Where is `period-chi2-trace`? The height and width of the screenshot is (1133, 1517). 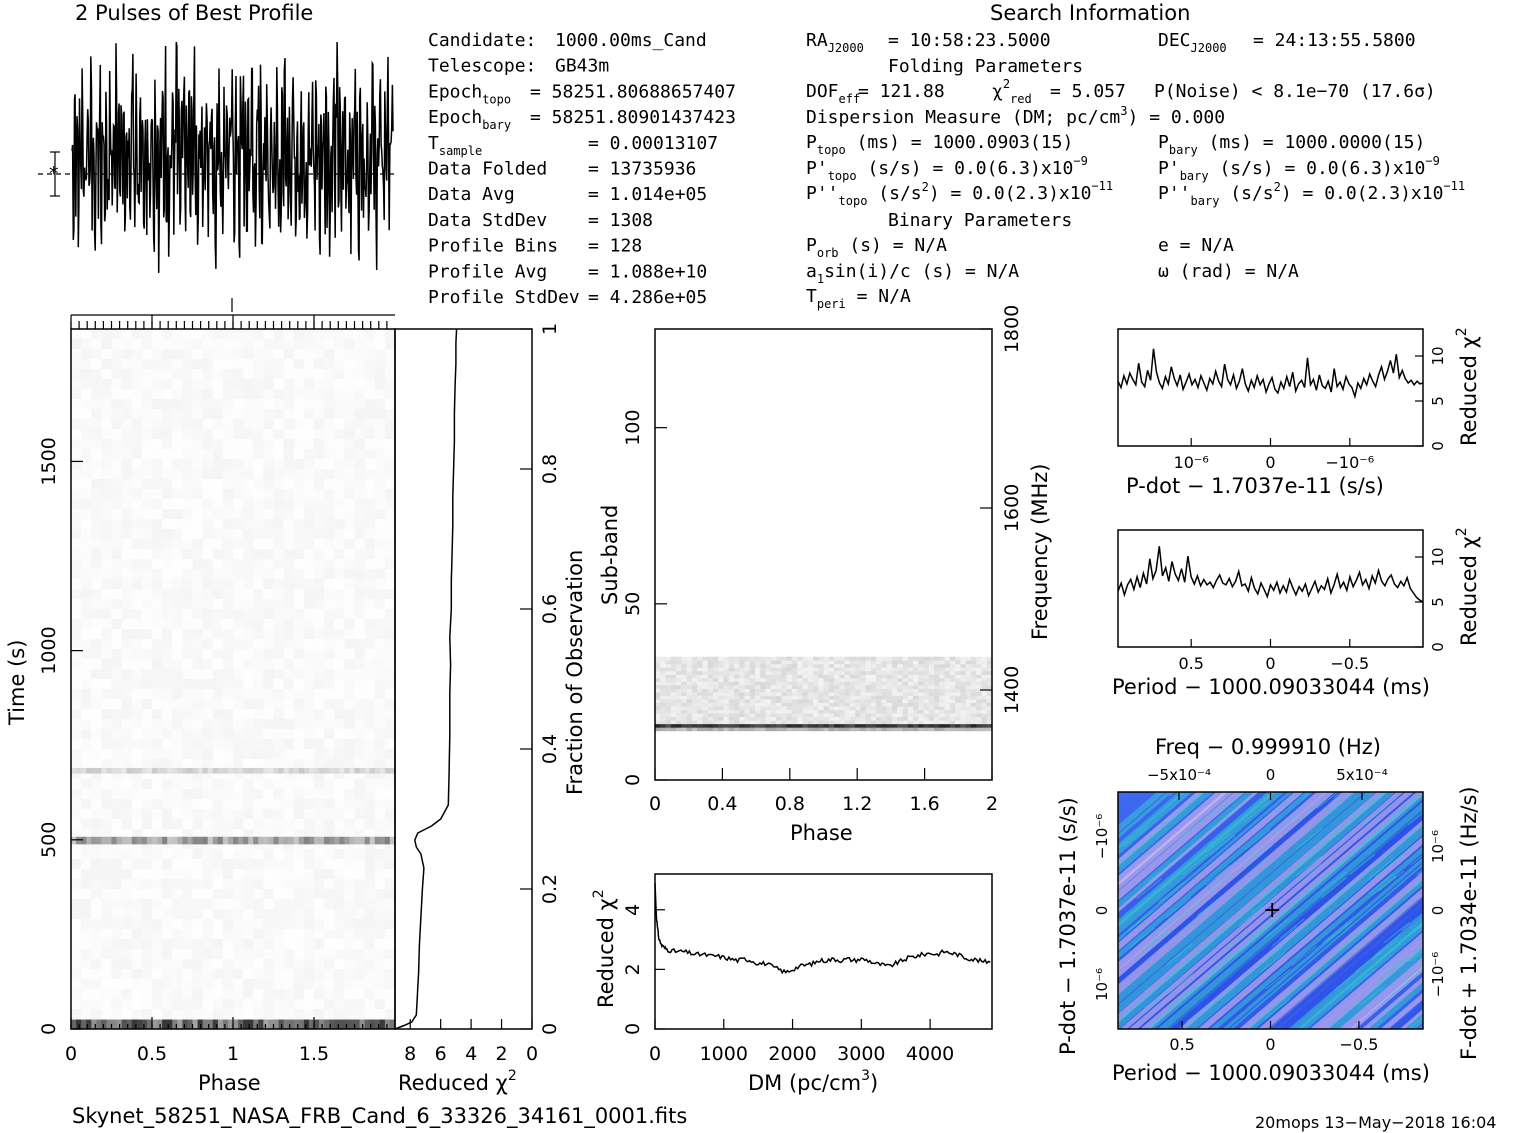
period-chi2-trace is located at coordinates (1270, 574).